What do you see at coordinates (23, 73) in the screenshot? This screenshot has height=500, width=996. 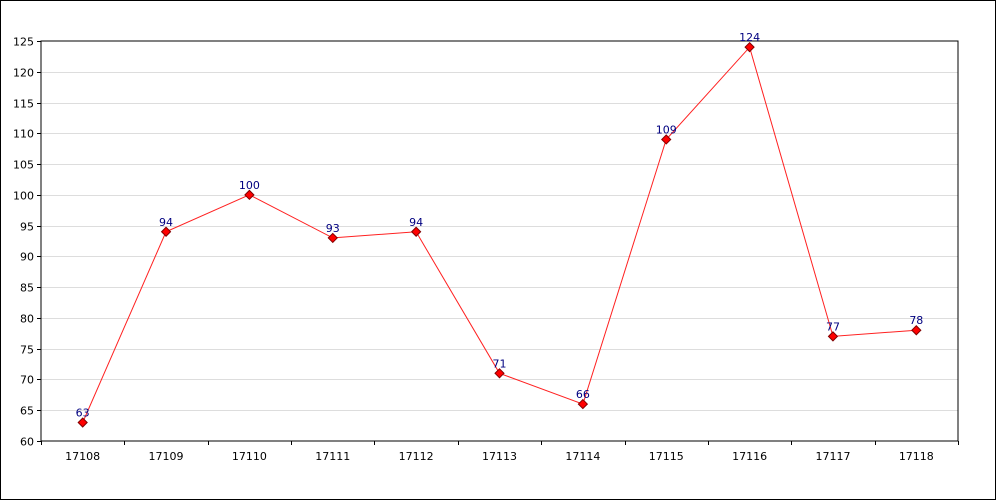 I see `y-tick-label: 120` at bounding box center [23, 73].